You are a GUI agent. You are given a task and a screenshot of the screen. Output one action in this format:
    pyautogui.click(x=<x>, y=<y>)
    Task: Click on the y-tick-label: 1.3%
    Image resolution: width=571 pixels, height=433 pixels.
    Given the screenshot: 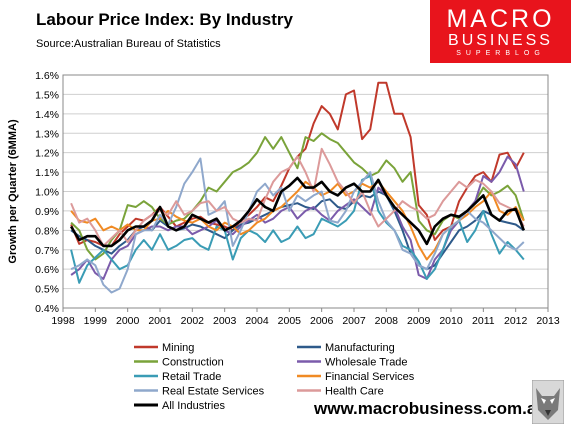 What is the action you would take?
    pyautogui.click(x=47, y=134)
    